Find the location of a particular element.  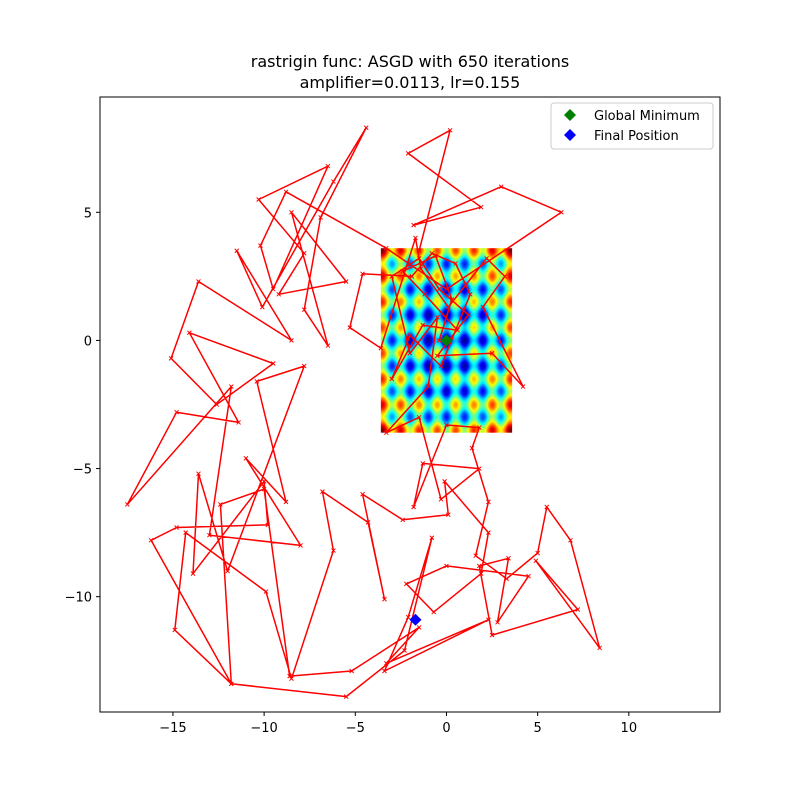

y-tick-label: −5 is located at coordinates (82, 470).